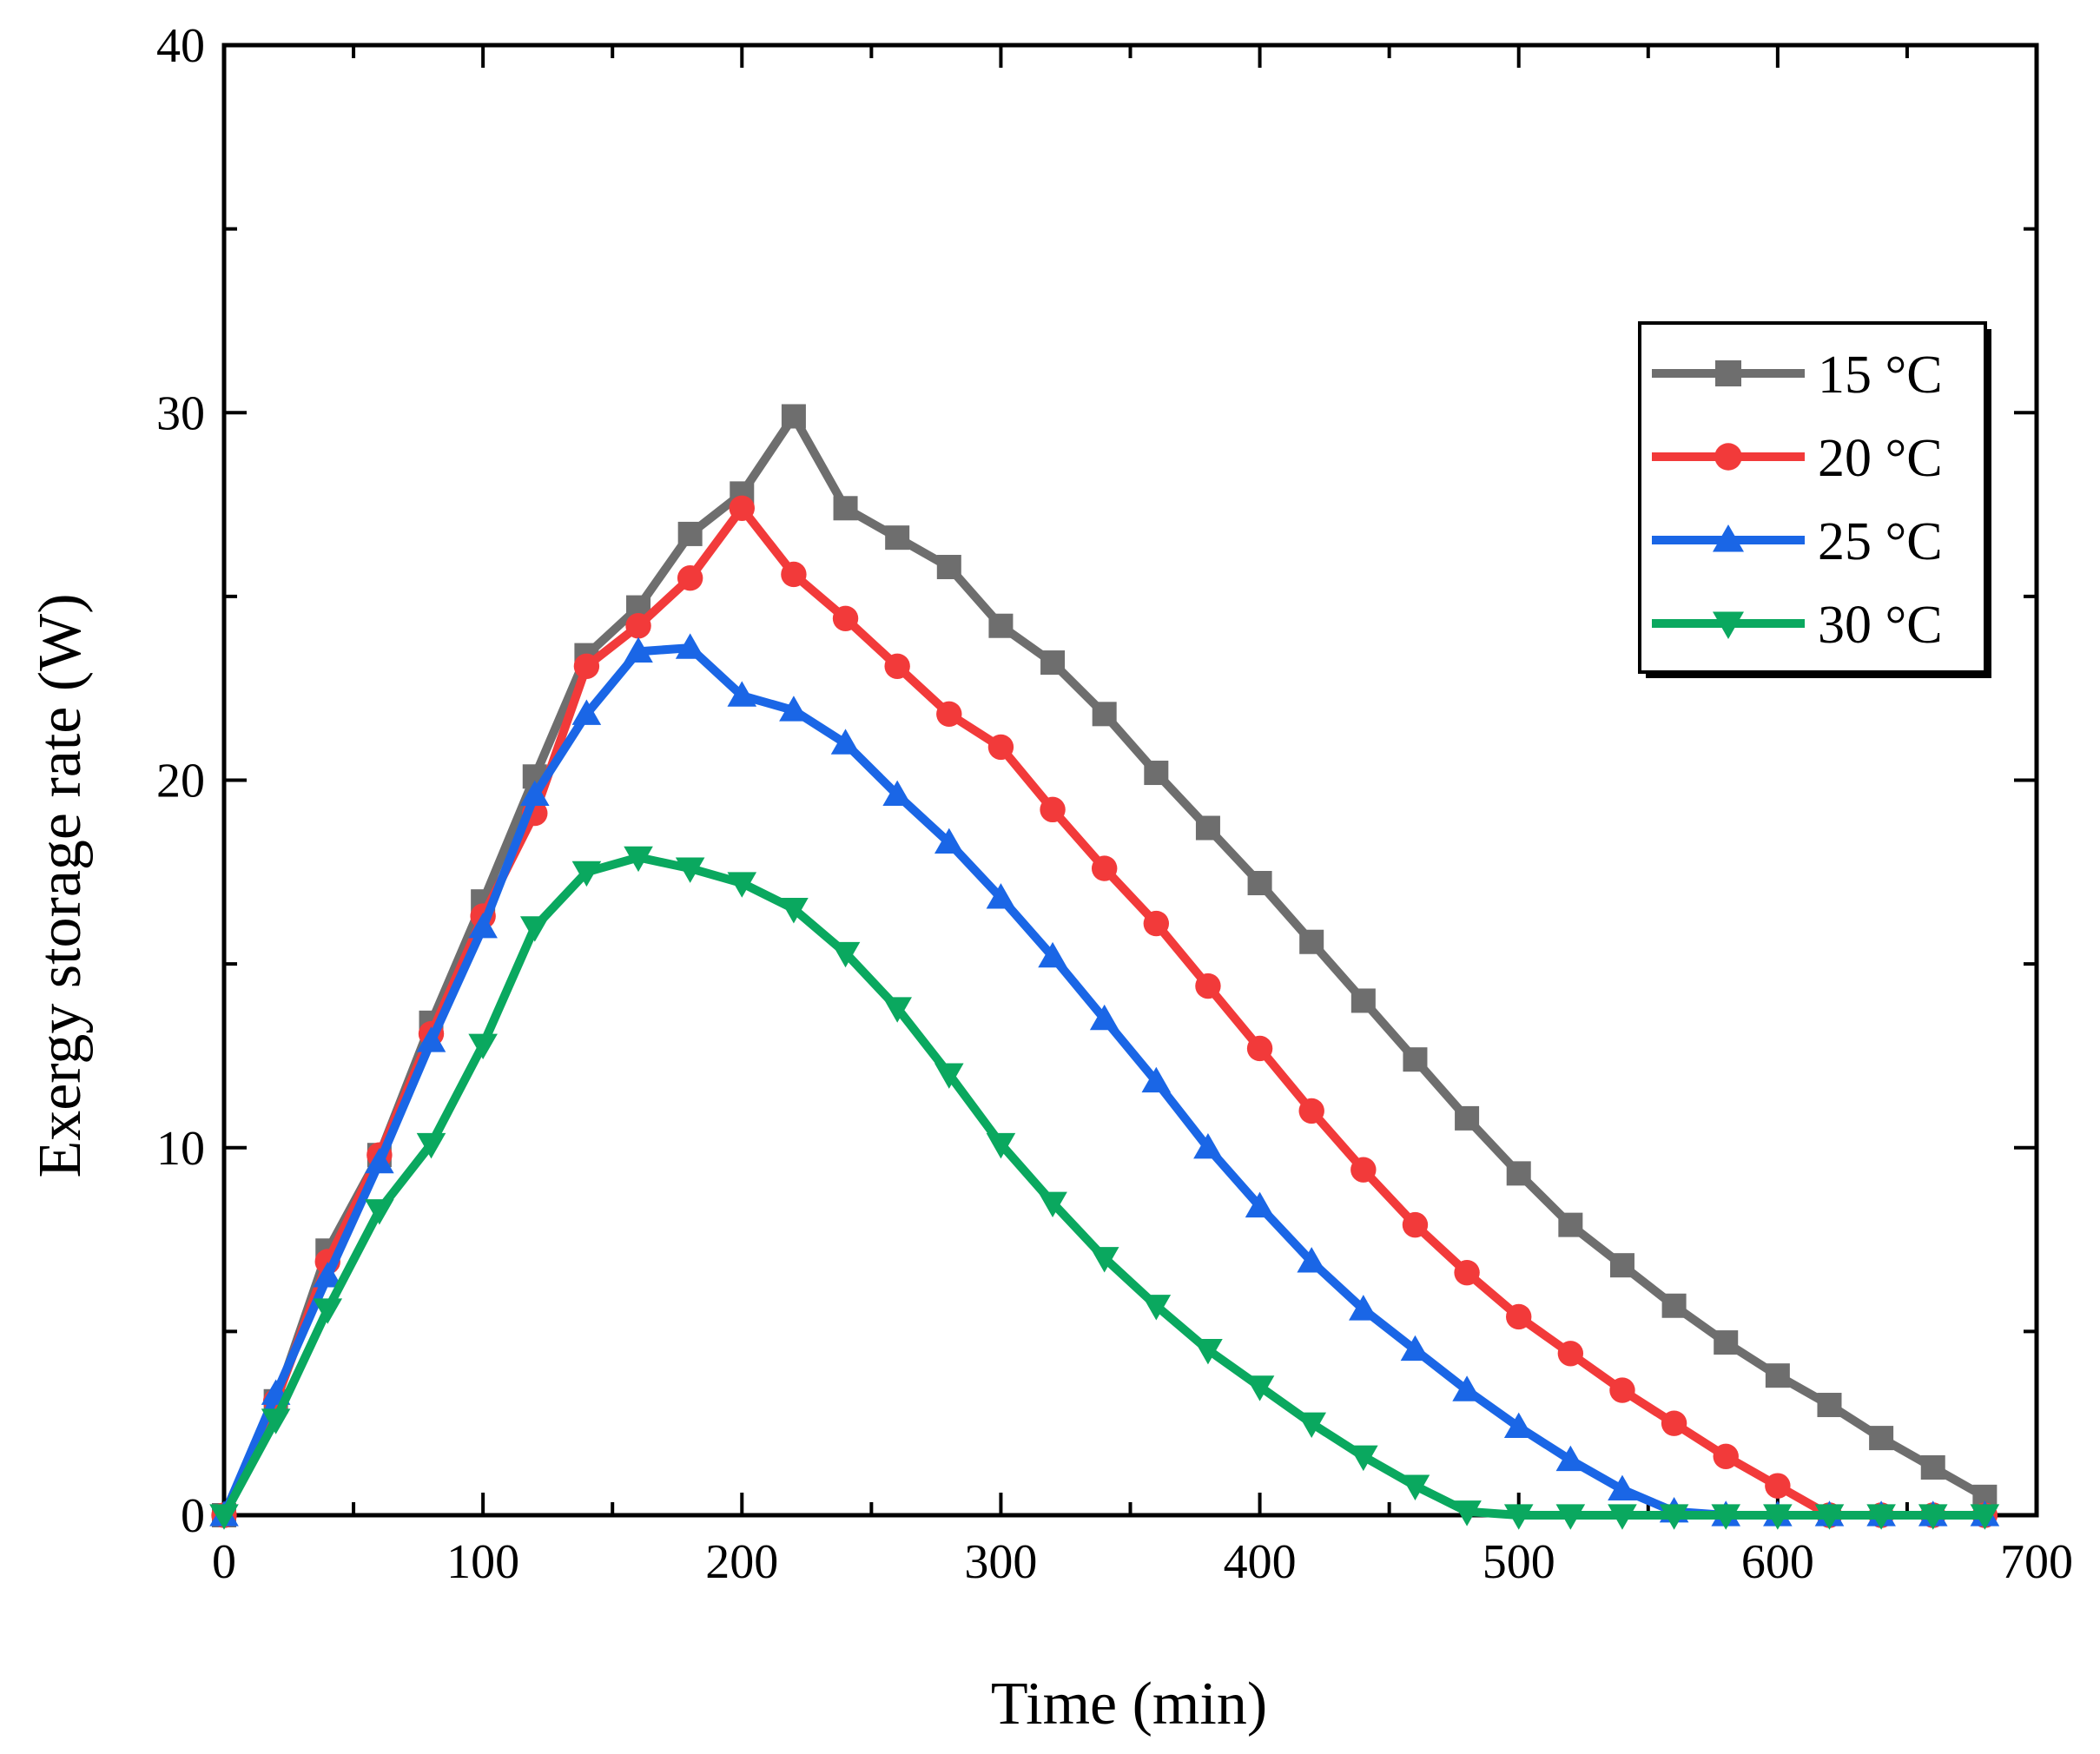 The image size is (2100, 1754). Describe the element at coordinates (1129, 1704) in the screenshot. I see `x-axis-title: Time (min)` at that location.